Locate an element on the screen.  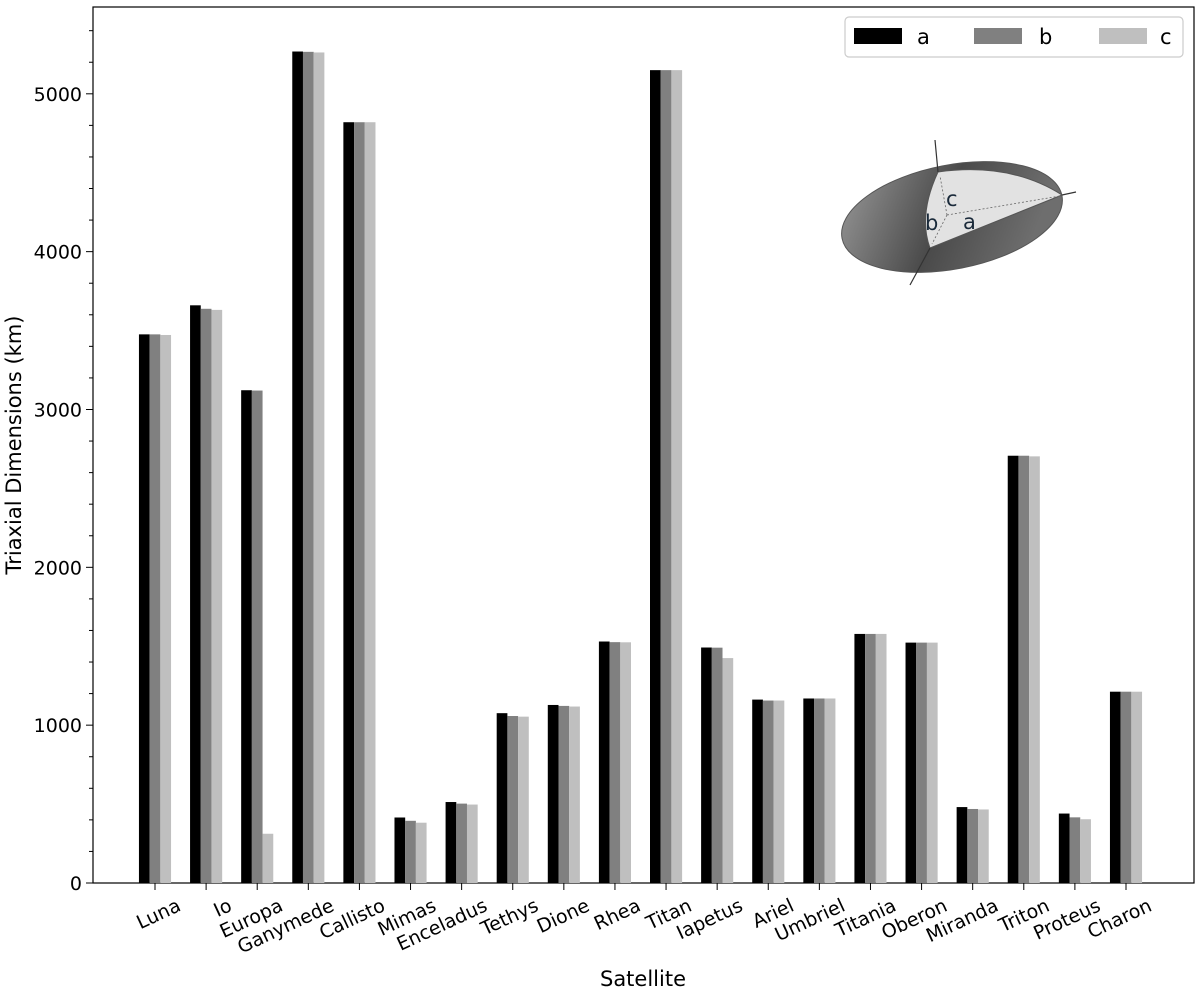
bar-b-charon is located at coordinates (1126, 787).